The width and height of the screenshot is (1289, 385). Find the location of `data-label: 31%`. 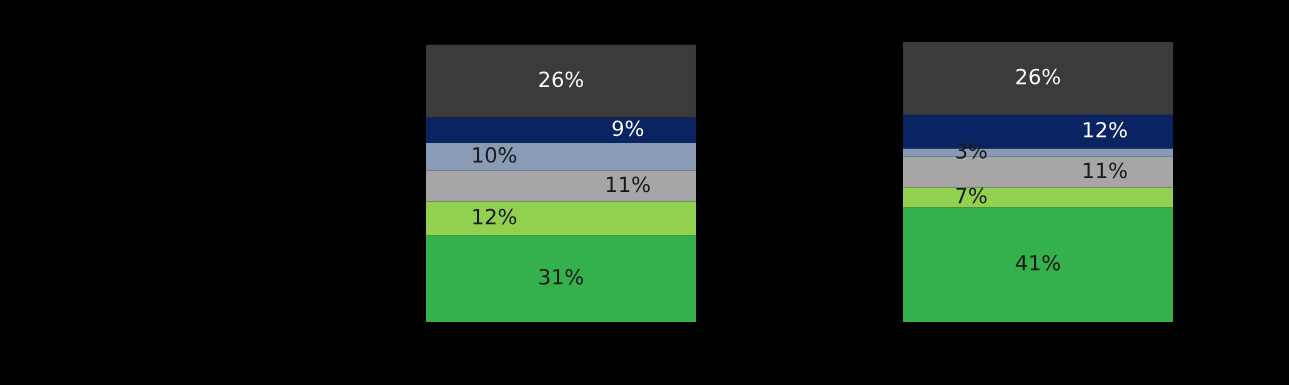

data-label: 31% is located at coordinates (561, 276).